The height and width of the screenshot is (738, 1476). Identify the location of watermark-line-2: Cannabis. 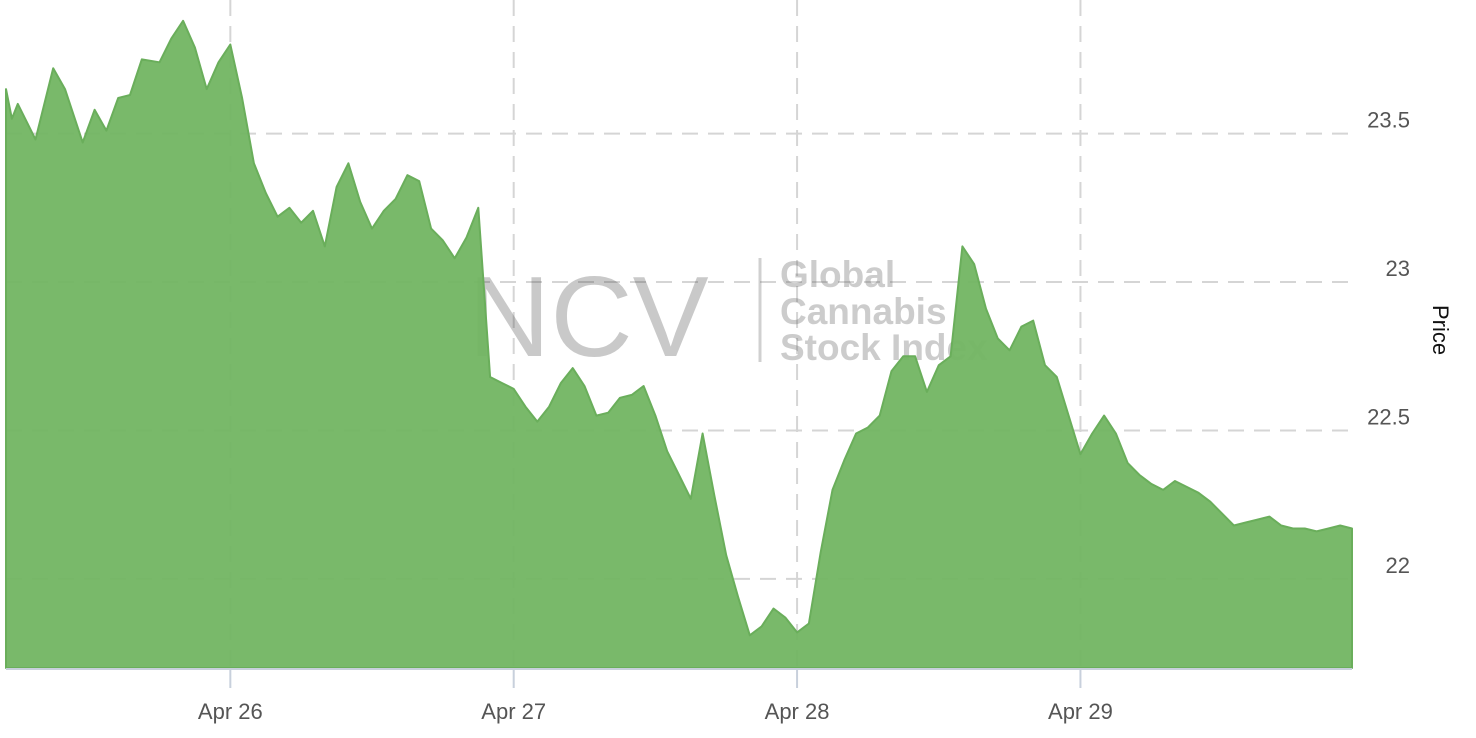
(863, 311).